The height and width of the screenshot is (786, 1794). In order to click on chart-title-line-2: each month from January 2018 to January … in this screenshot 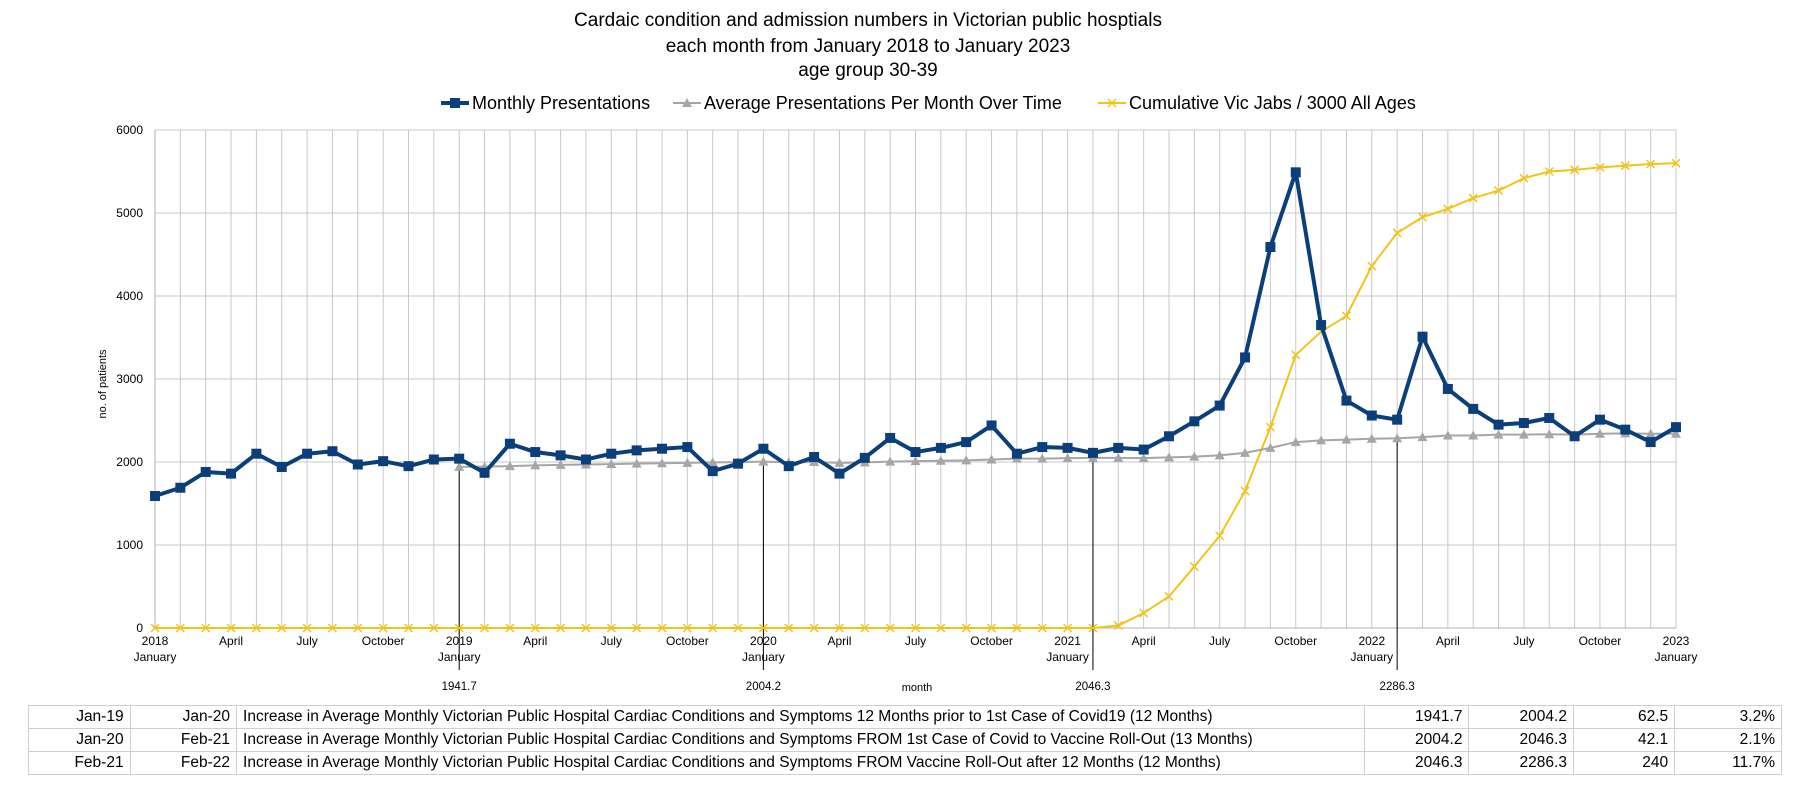, I will do `click(868, 46)`.